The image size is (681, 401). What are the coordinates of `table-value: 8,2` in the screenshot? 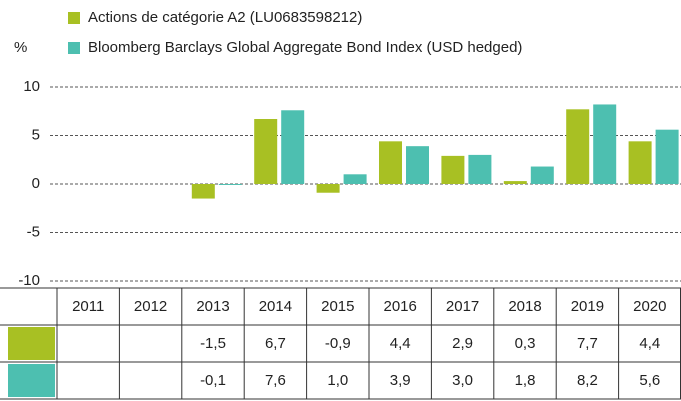 It's located at (587, 380).